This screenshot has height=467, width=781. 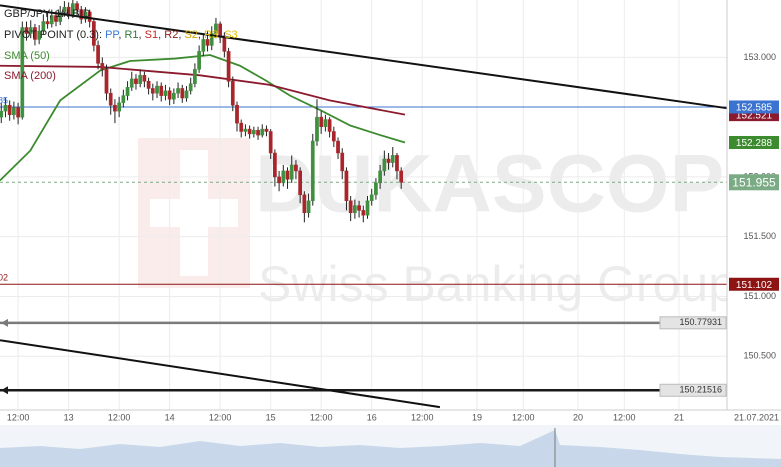 I want to click on price-axis, so click(x=754, y=212).